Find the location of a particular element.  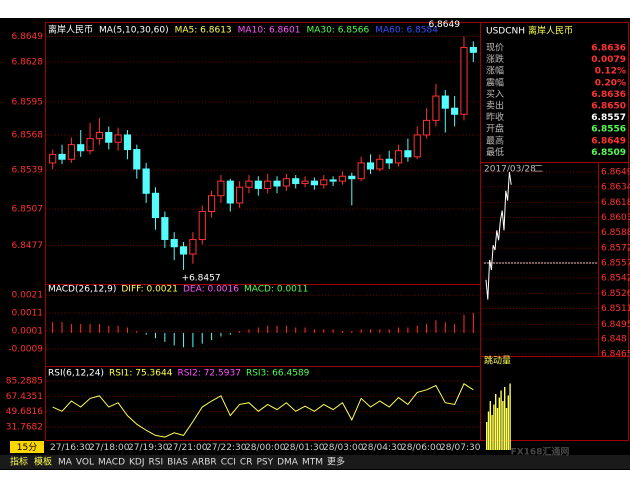

indicator-tab: CR is located at coordinates (246, 463).